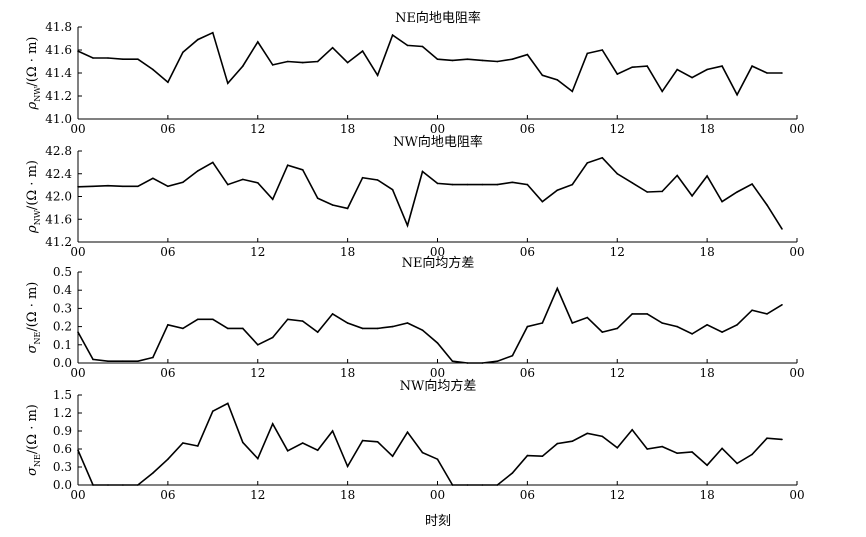 This screenshot has height=537, width=866. What do you see at coordinates (32, 105) in the screenshot?
I see `y-axis-label-symbol: ρ` at bounding box center [32, 105].